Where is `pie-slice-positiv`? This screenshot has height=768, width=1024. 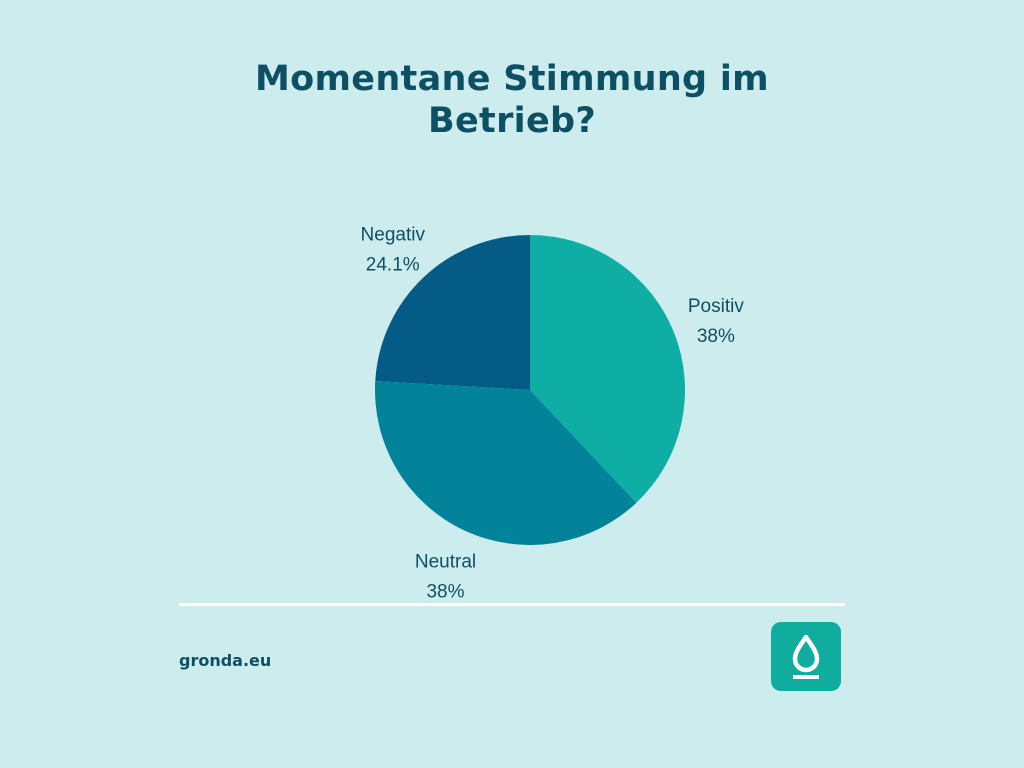
pie-slice-positiv is located at coordinates (608, 369).